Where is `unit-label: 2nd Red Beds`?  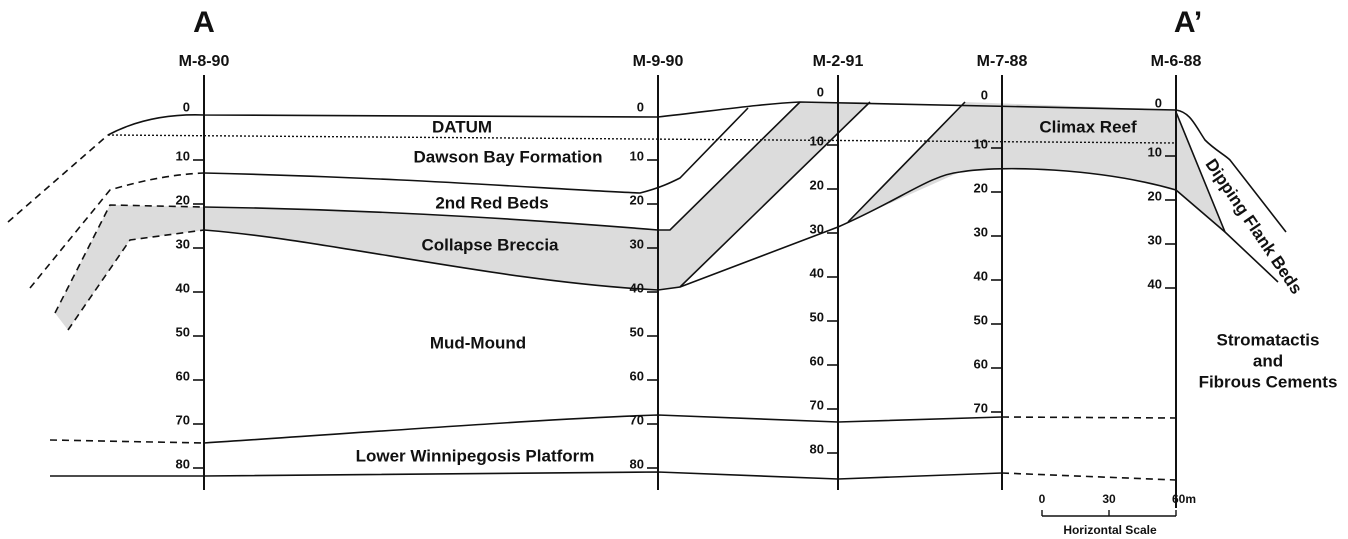
unit-label: 2nd Red Beds is located at coordinates (491, 202).